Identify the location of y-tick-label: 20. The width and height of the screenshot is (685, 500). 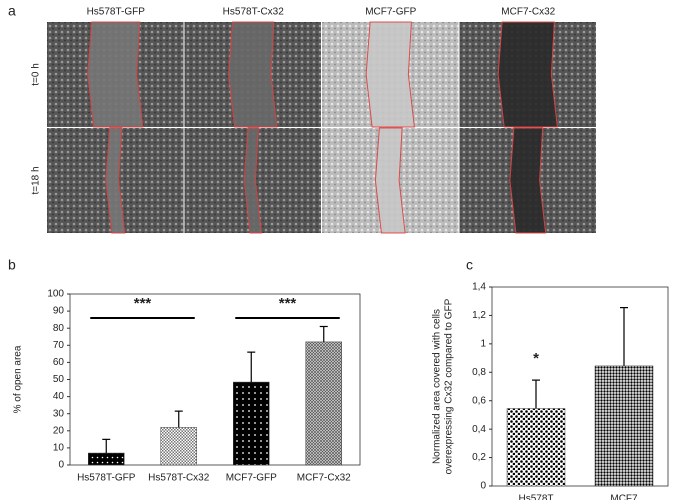
(59, 430).